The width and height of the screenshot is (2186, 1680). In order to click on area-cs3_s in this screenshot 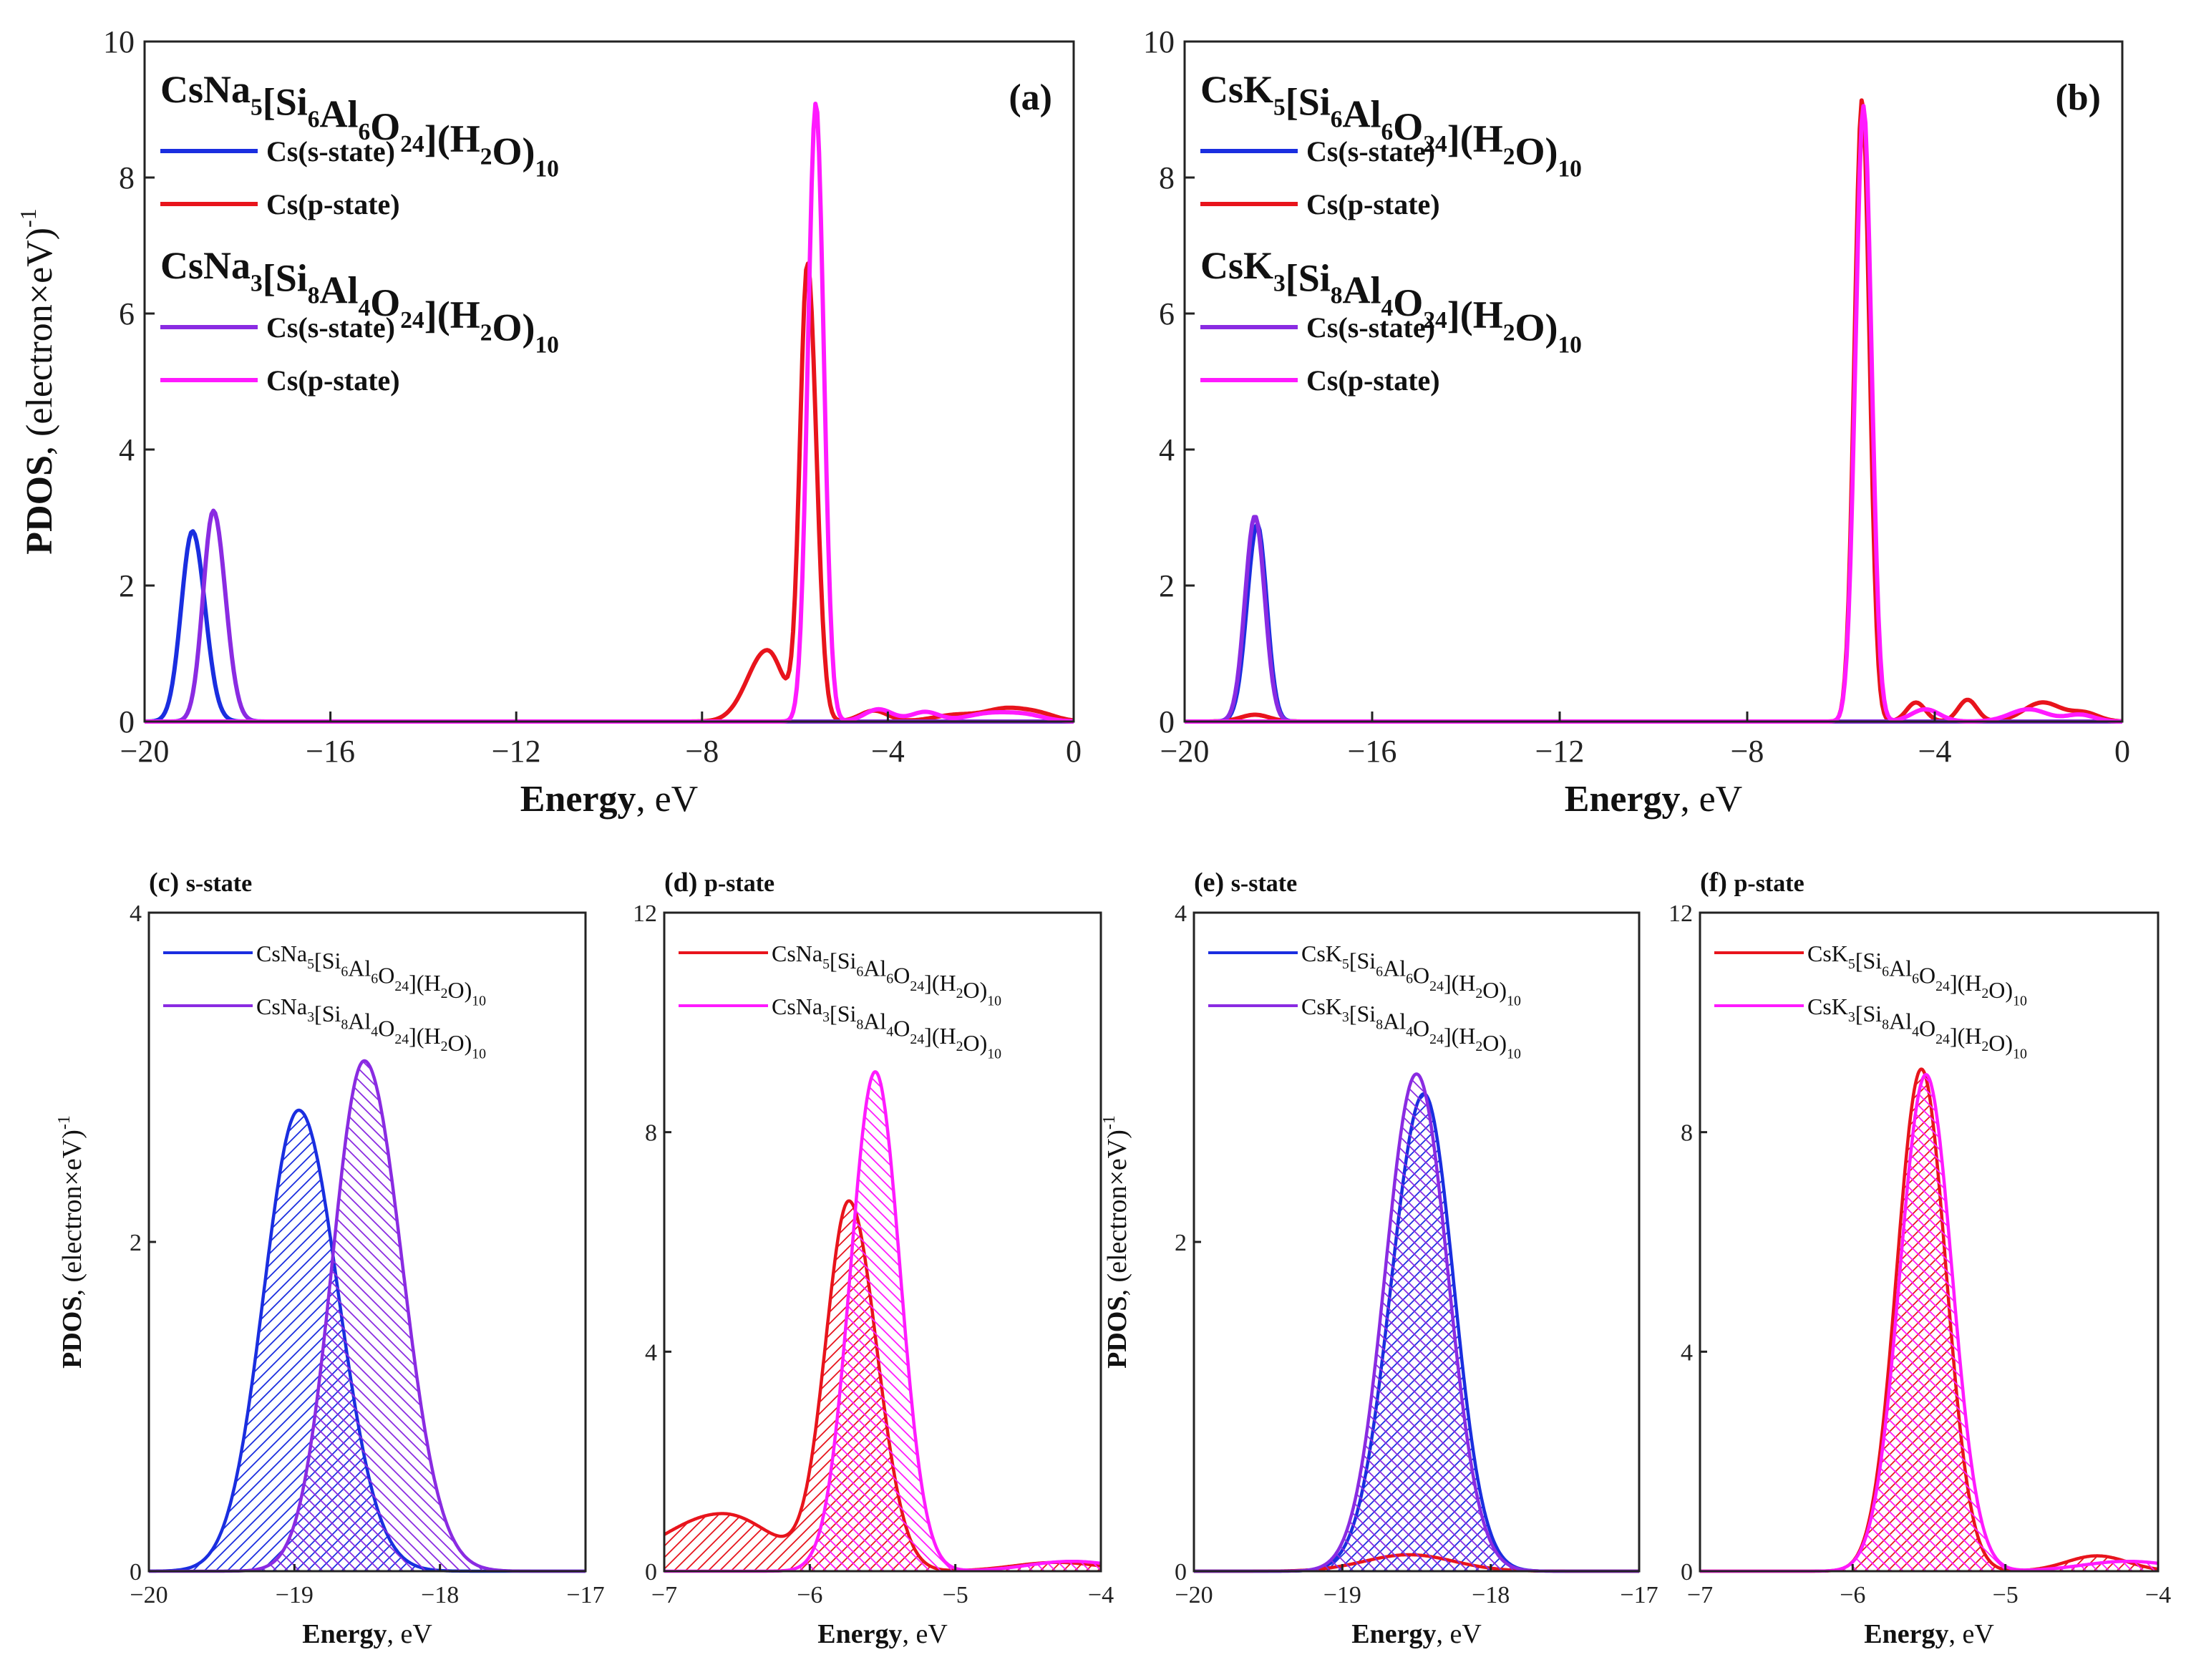, I will do `click(367, 1316)`.